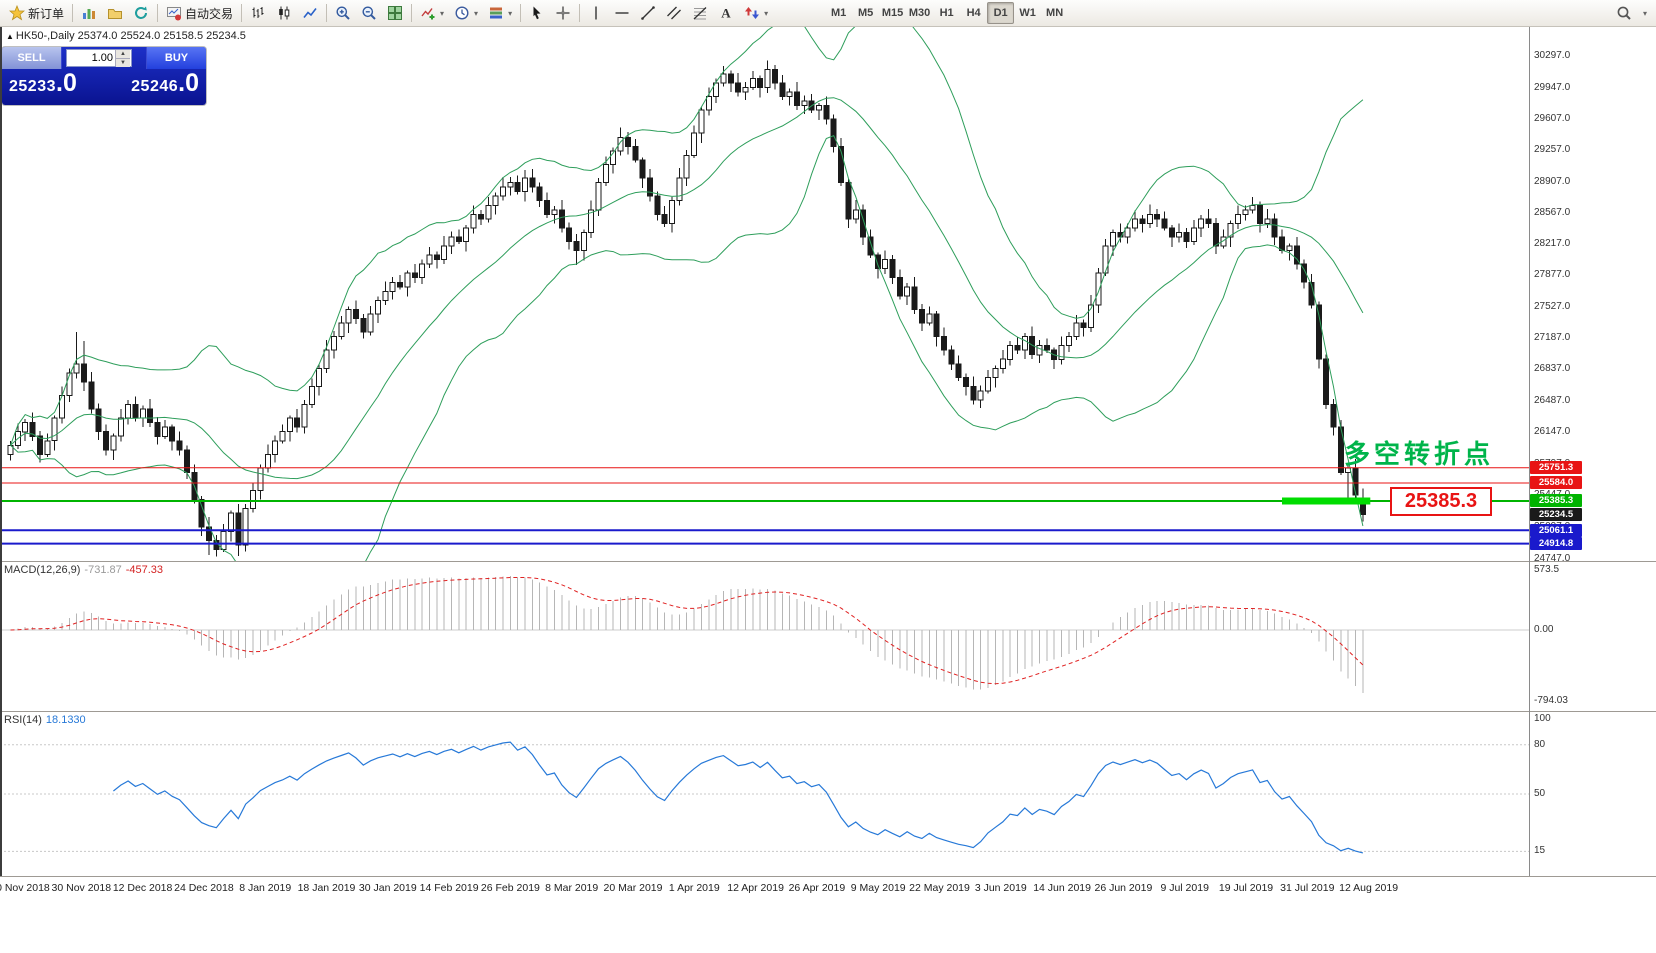 The height and width of the screenshot is (953, 1656). I want to click on lot-size-field: ▲ ▼, so click(99, 58).